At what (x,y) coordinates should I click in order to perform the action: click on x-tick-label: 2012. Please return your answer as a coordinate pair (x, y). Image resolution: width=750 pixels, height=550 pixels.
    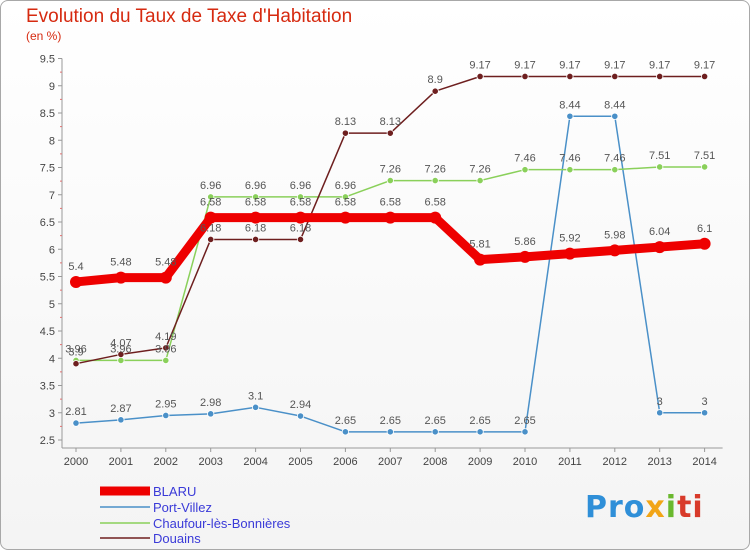
    Looking at the image, I should click on (615, 462).